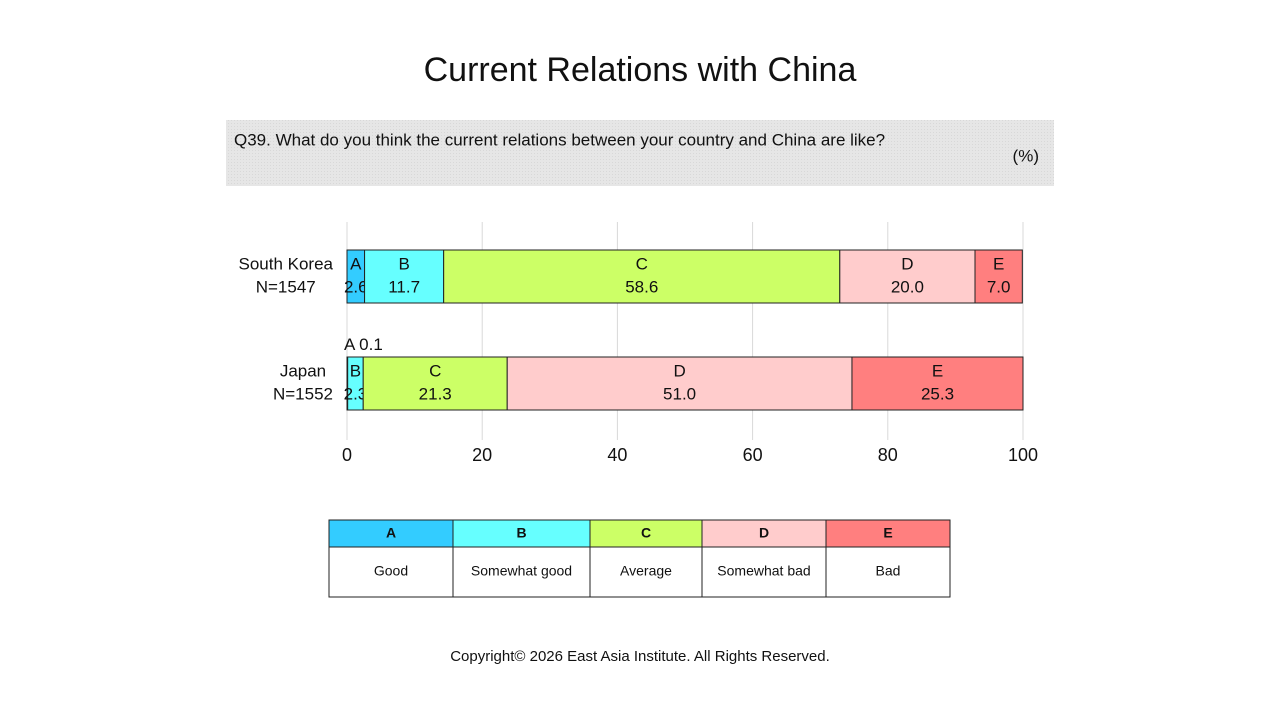  I want to click on x-tick-label: 100, so click(1023, 455).